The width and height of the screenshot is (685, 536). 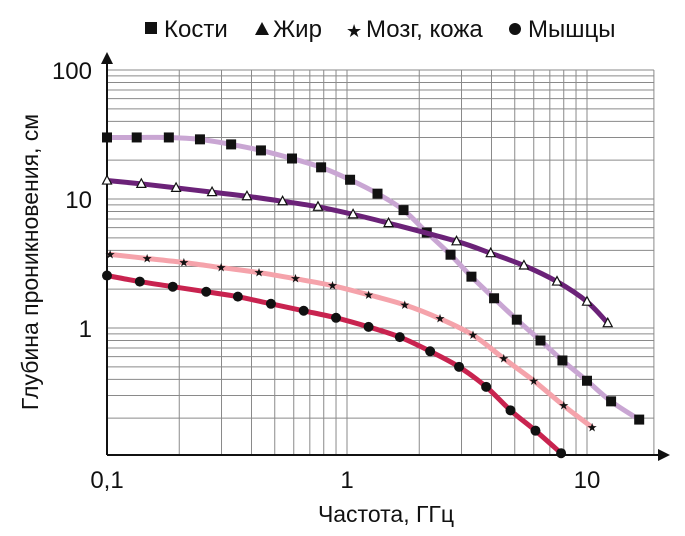 I want to click on legend-circle-icon, so click(x=515, y=29).